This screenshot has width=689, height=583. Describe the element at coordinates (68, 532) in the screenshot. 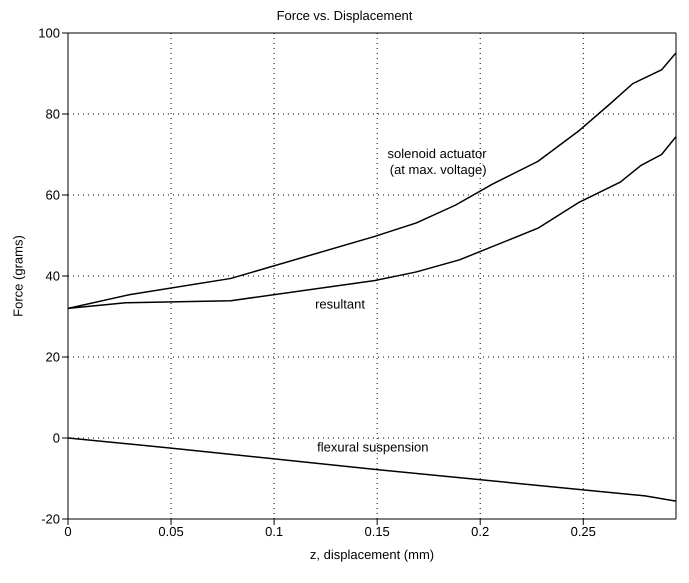

I see `x-tick-label: 0` at that location.